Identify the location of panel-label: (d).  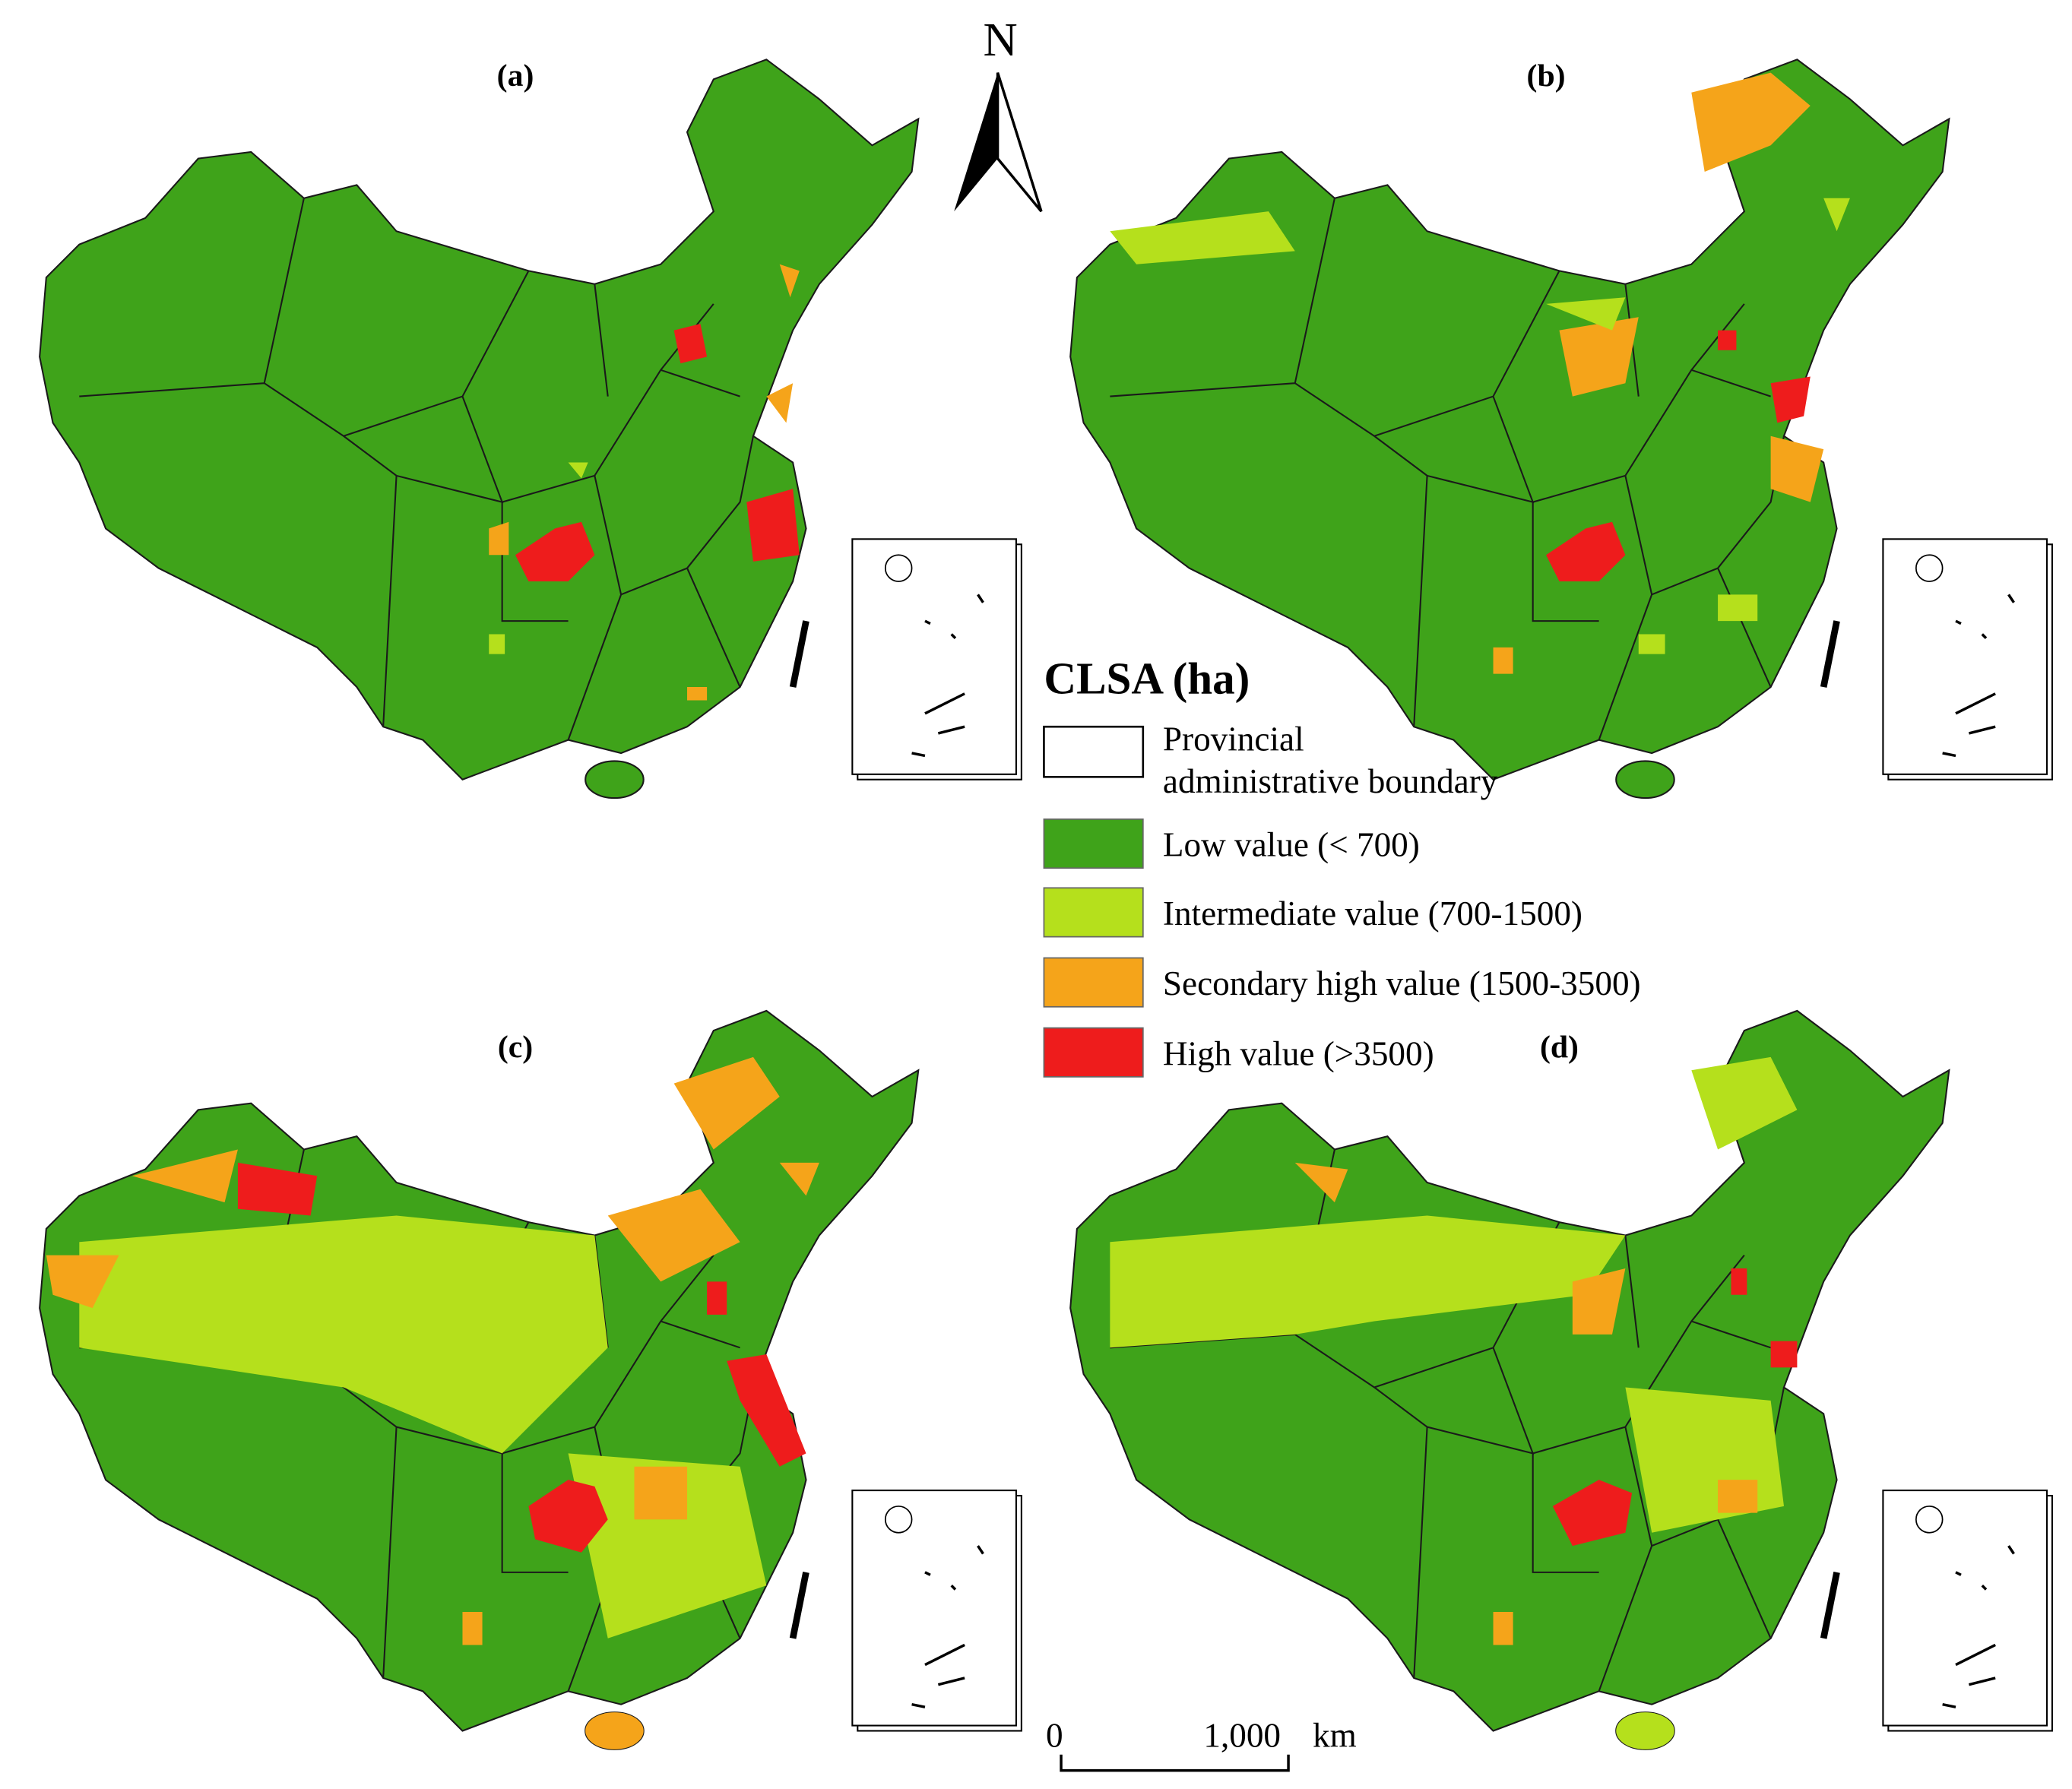
(1560, 1047).